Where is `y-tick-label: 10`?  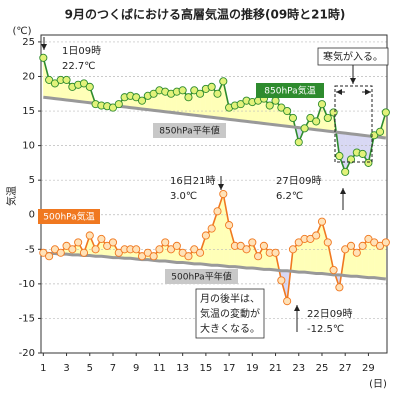 y-tick-label: 10 is located at coordinates (28, 146).